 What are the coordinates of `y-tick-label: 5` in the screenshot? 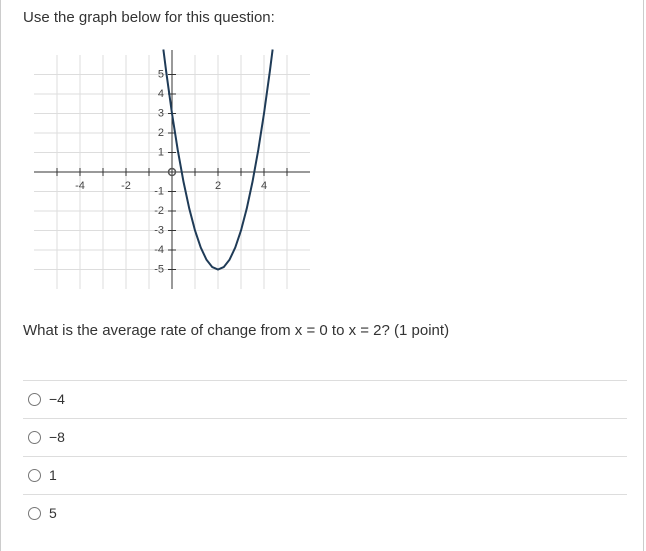 It's located at (161, 74).